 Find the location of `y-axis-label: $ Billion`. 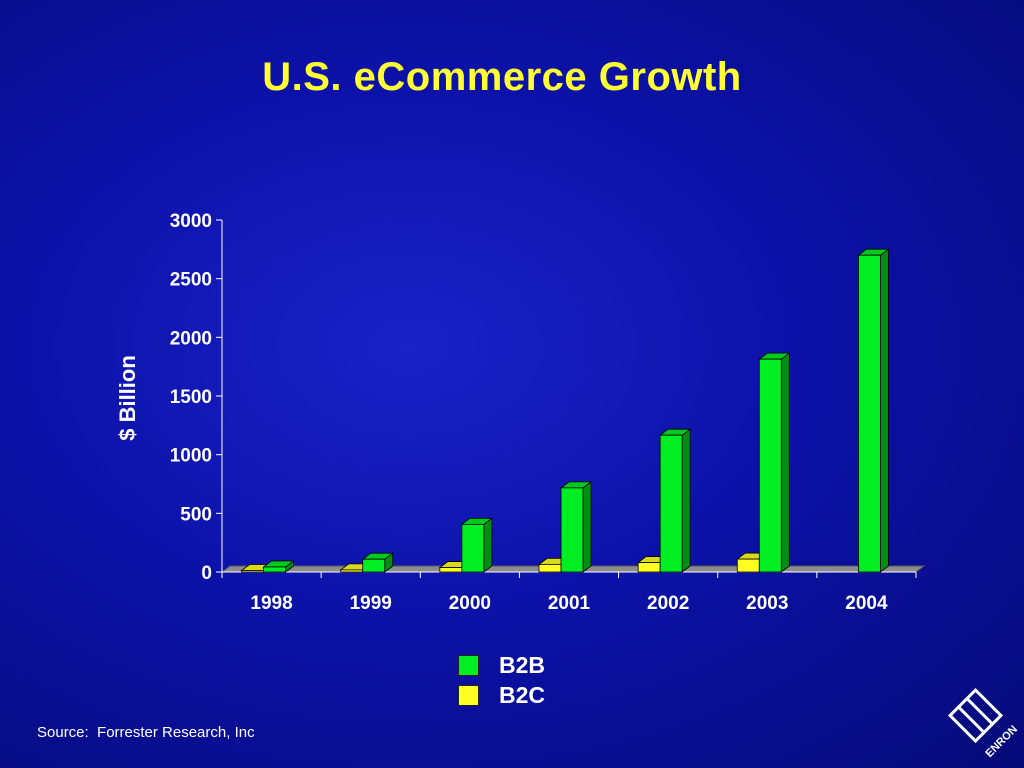

y-axis-label: $ Billion is located at coordinates (127, 398).